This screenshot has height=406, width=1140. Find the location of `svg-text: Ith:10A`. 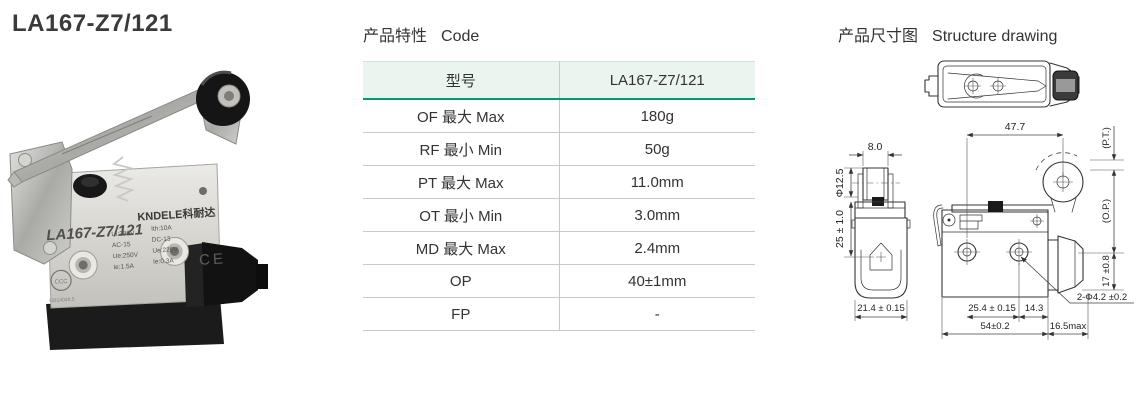

svg-text: Ith:10A is located at coordinates (162, 229).